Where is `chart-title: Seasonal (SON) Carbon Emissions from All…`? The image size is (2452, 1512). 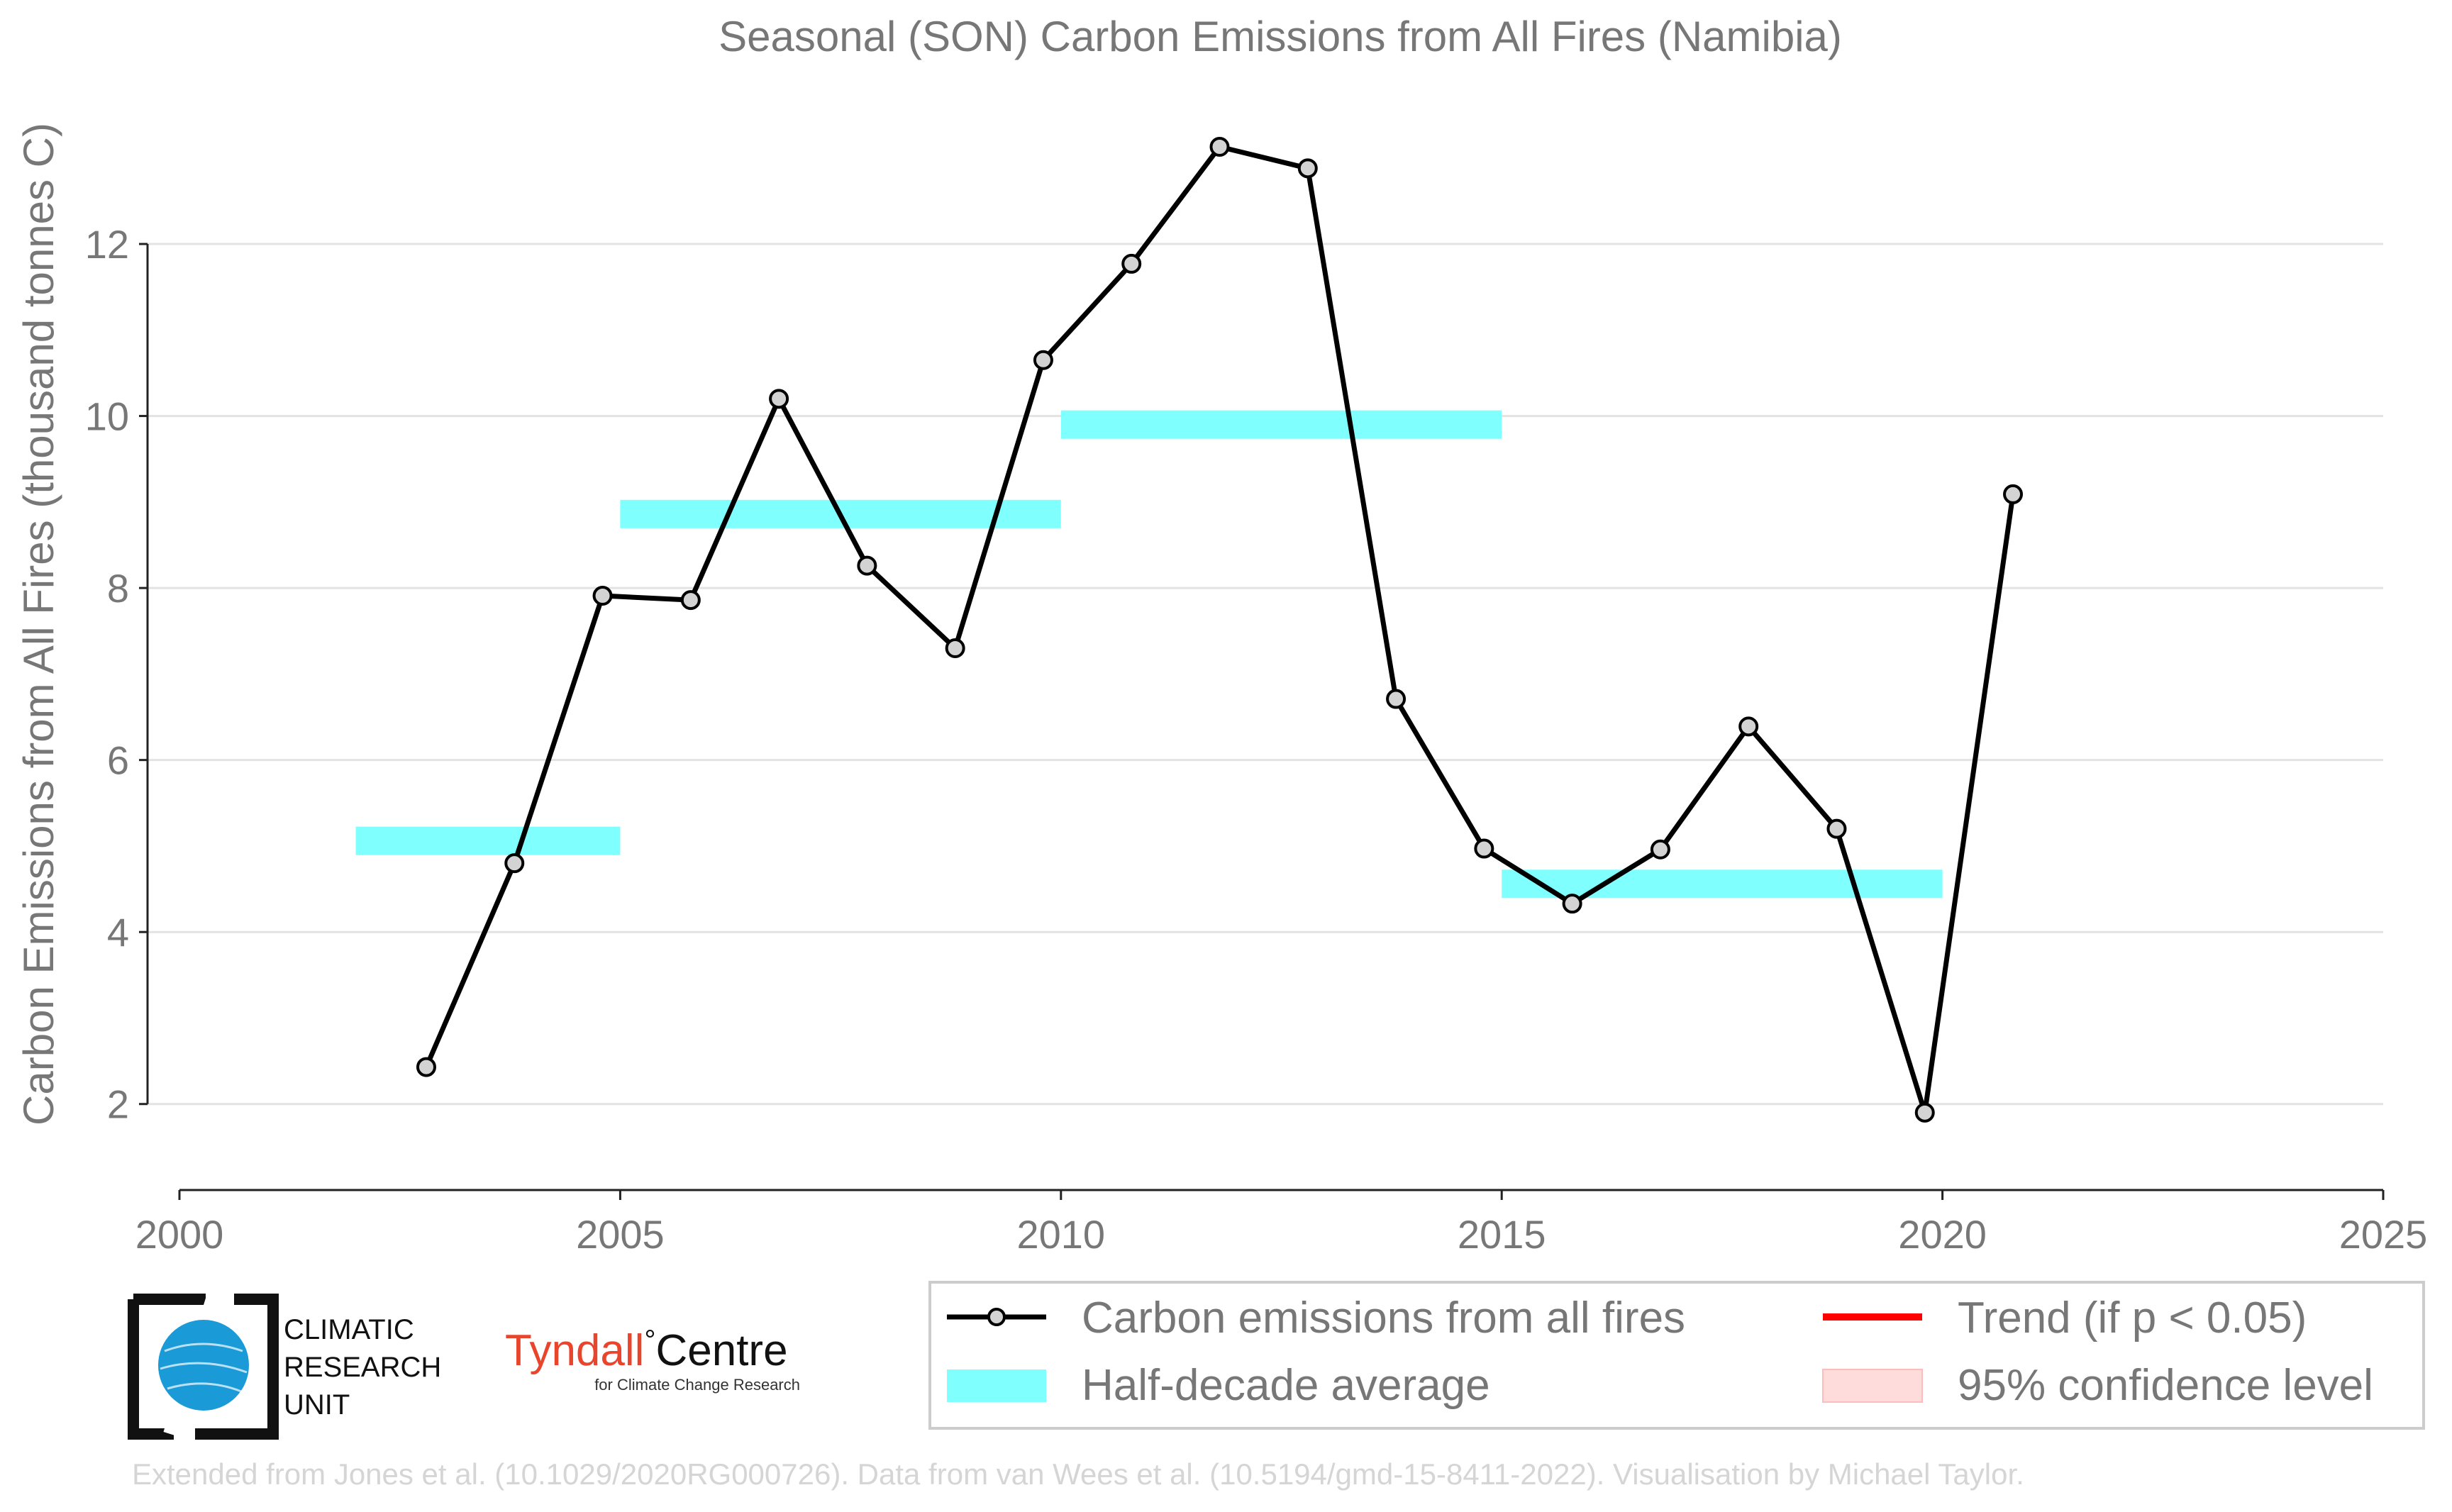 chart-title: Seasonal (SON) Carbon Emissions from All… is located at coordinates (1280, 36).